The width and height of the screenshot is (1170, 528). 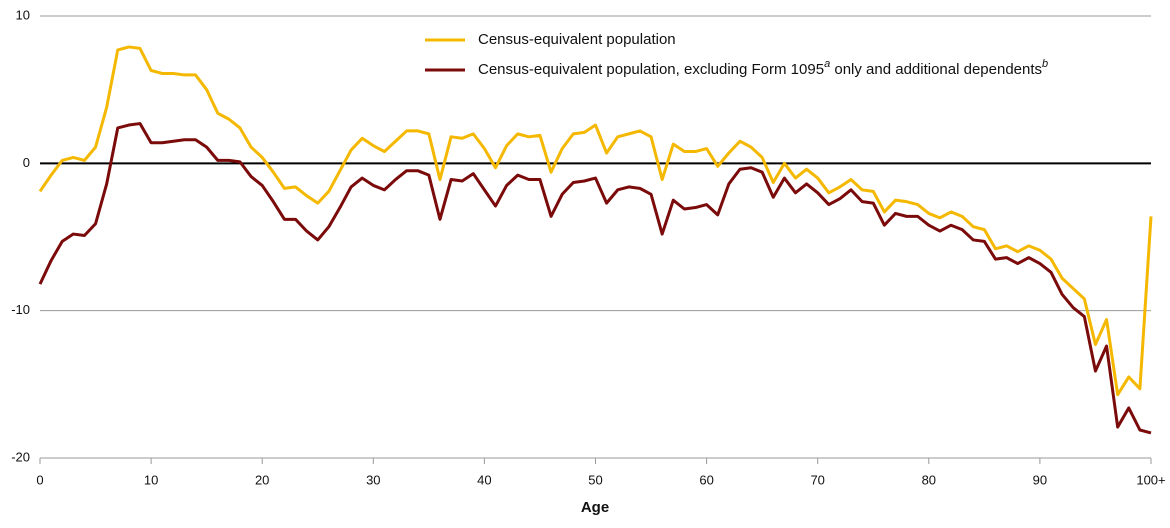 I want to click on y-tick-label: -20, so click(x=20, y=456).